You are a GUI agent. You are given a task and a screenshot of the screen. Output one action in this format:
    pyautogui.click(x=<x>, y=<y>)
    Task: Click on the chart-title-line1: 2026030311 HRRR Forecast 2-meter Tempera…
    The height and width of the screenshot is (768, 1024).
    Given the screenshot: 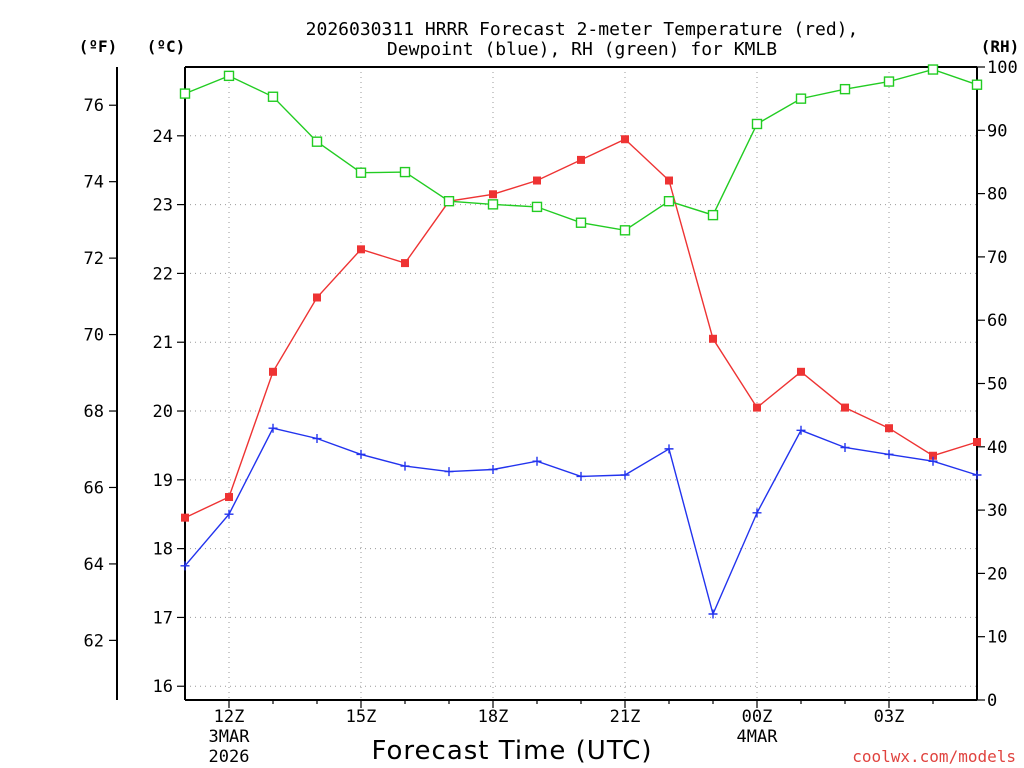 What is the action you would take?
    pyautogui.click(x=582, y=29)
    